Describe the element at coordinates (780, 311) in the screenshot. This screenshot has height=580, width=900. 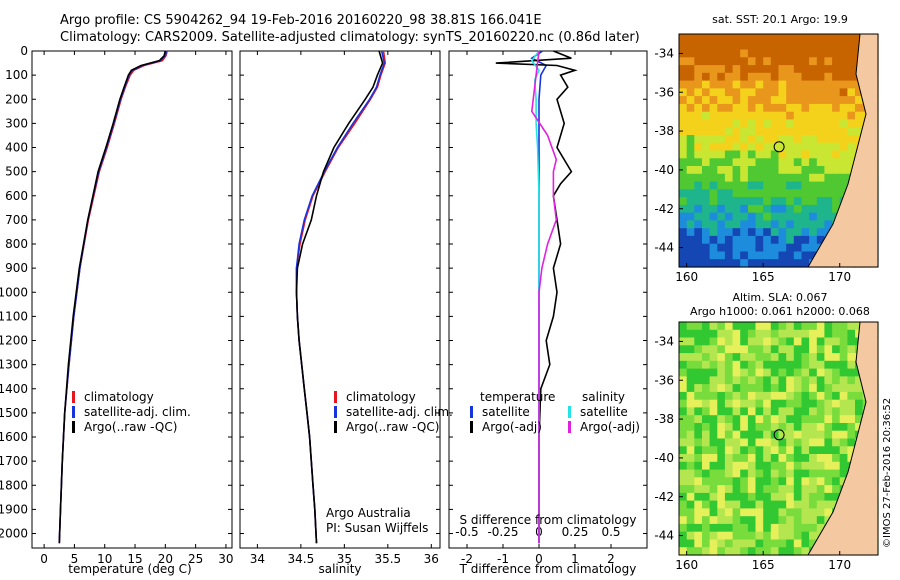
I see `sla-map-title-2: Argo h1000: 0.061 h2000: 0.068` at that location.